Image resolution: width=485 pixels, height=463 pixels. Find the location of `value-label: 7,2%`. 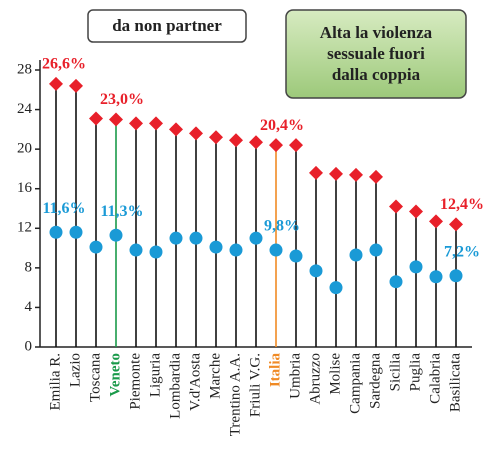

value-label: 7,2% is located at coordinates (462, 251).